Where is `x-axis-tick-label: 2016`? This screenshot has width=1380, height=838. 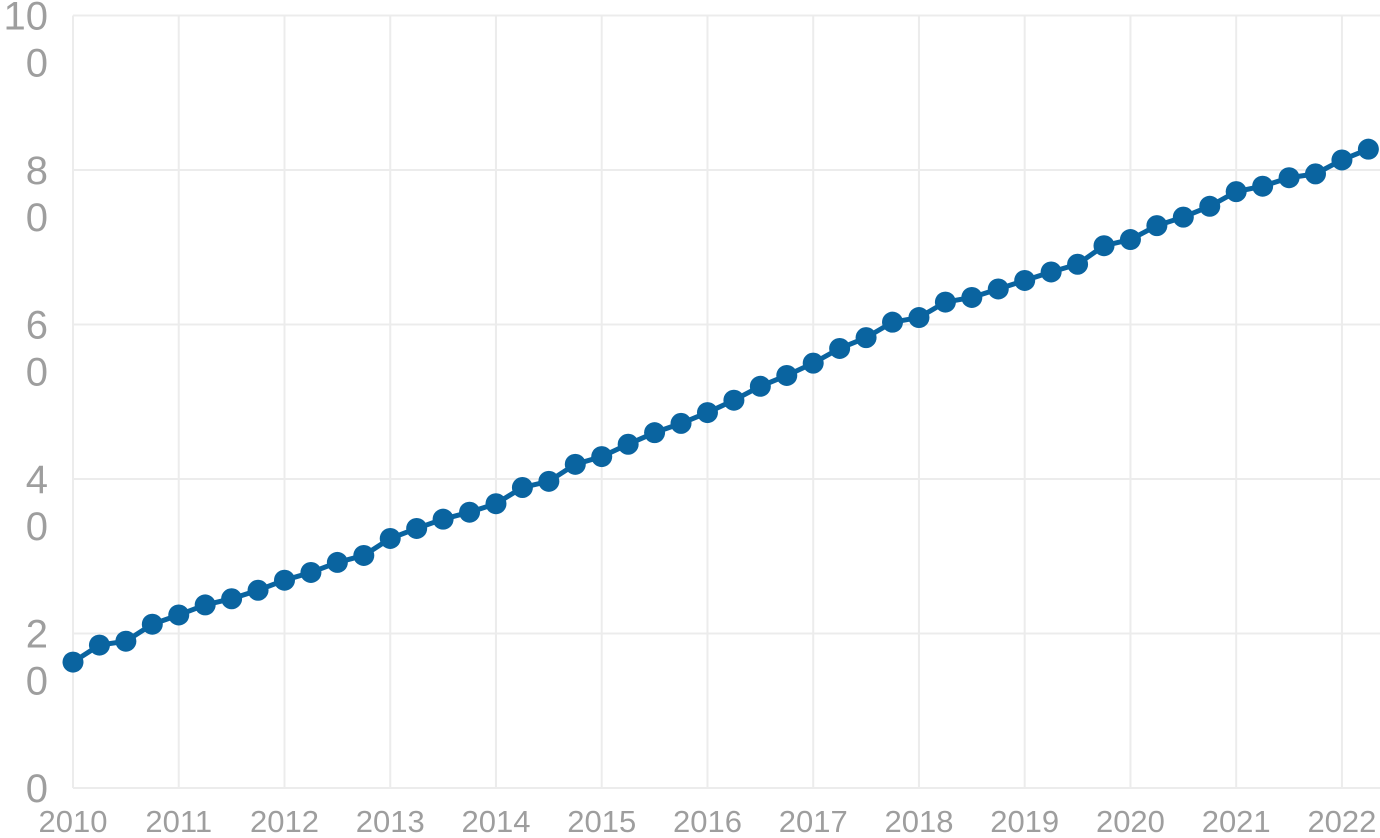 x-axis-tick-label: 2016 is located at coordinates (707, 821).